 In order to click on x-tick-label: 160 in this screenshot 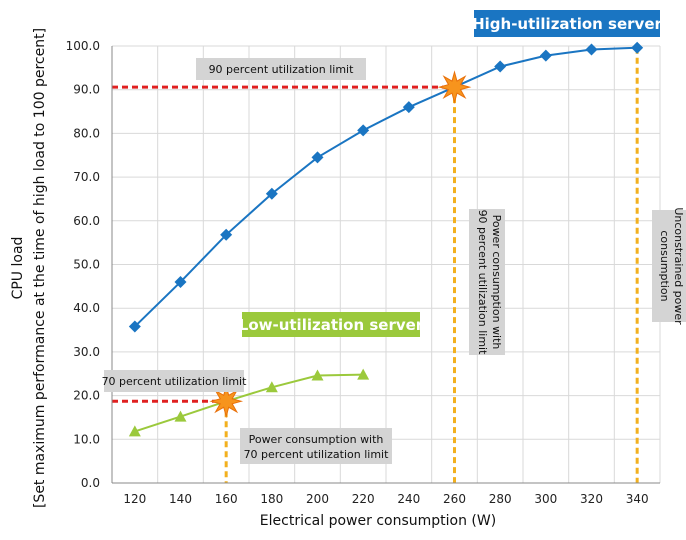, I will do `click(226, 499)`.